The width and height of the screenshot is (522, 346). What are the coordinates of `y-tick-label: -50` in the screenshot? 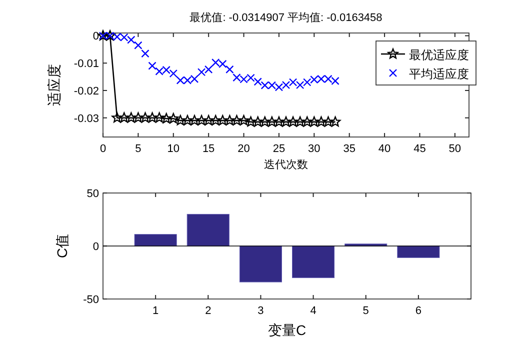 It's located at (91, 300).